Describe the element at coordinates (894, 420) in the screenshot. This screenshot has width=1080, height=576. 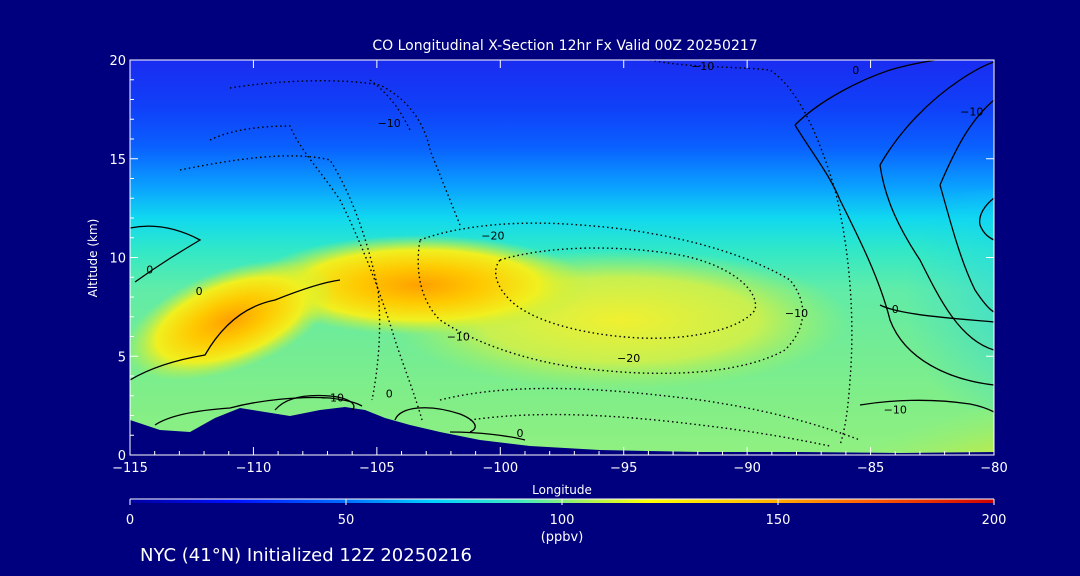
I see `surface-hotspot` at that location.